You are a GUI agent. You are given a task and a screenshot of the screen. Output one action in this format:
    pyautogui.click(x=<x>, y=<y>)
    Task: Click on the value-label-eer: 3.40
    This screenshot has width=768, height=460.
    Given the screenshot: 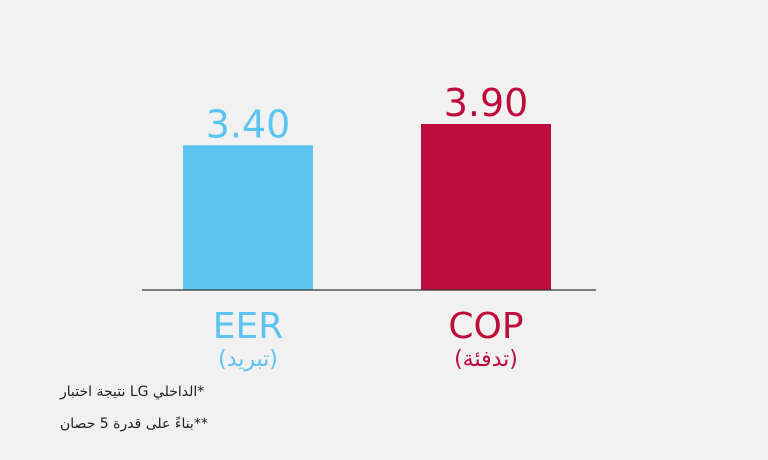 What is the action you would take?
    pyautogui.click(x=248, y=124)
    